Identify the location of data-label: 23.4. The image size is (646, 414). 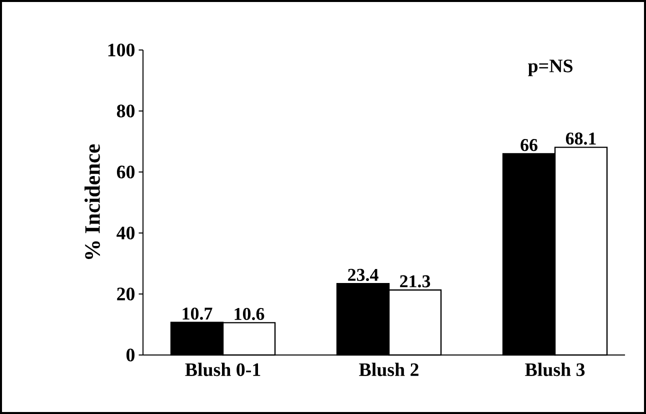
(363, 275).